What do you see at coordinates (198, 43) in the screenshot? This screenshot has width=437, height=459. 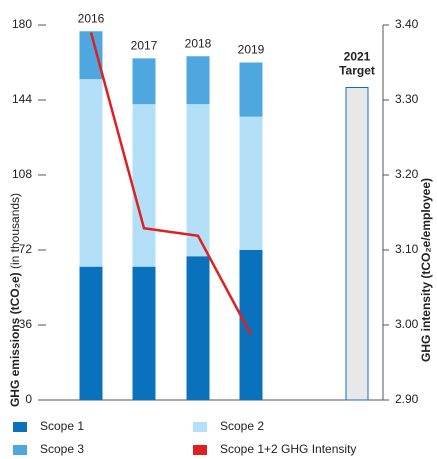 I see `x-tick-label: 2018` at bounding box center [198, 43].